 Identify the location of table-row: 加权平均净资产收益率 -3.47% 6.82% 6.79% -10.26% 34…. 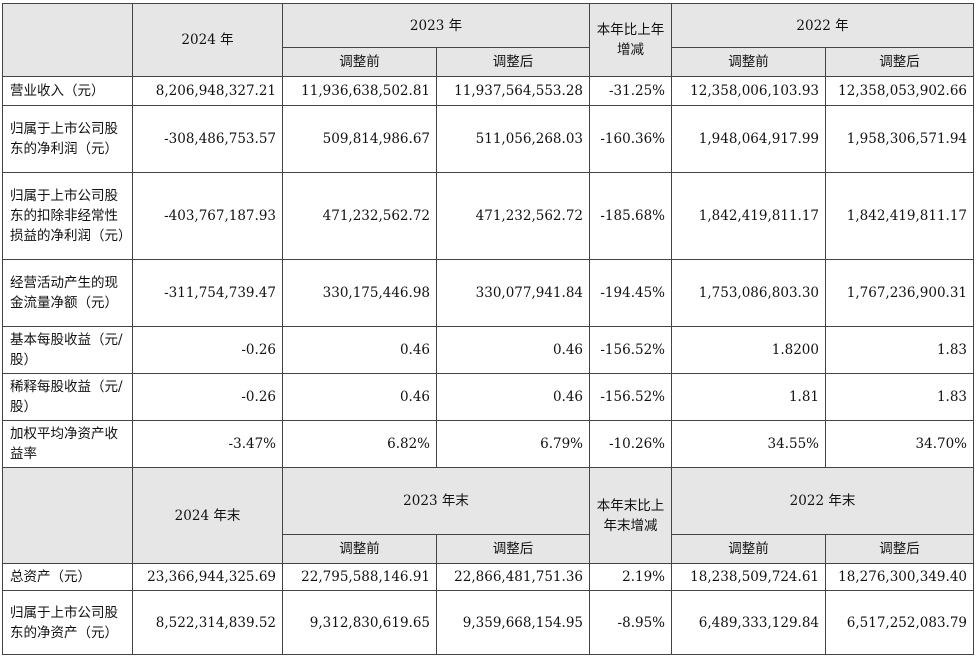
(488, 444).